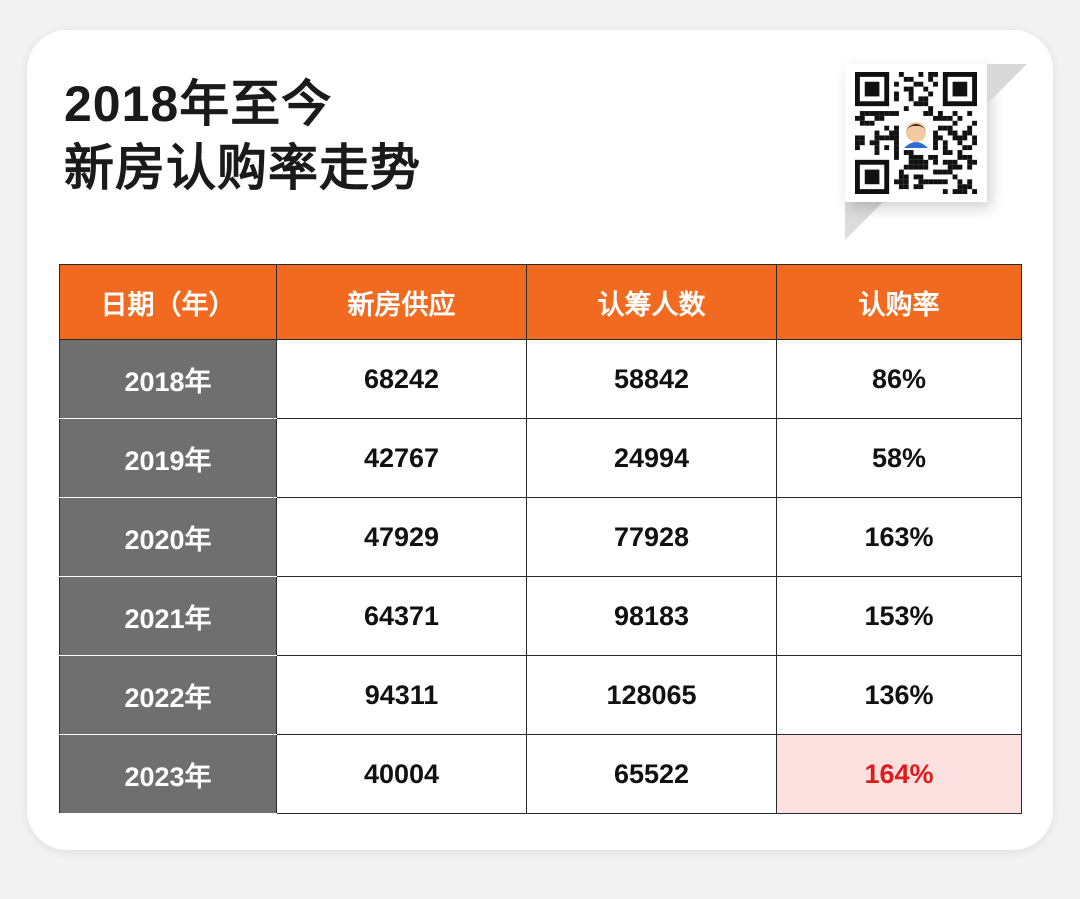 The width and height of the screenshot is (1080, 899). I want to click on table-cell: 24994, so click(651, 458).